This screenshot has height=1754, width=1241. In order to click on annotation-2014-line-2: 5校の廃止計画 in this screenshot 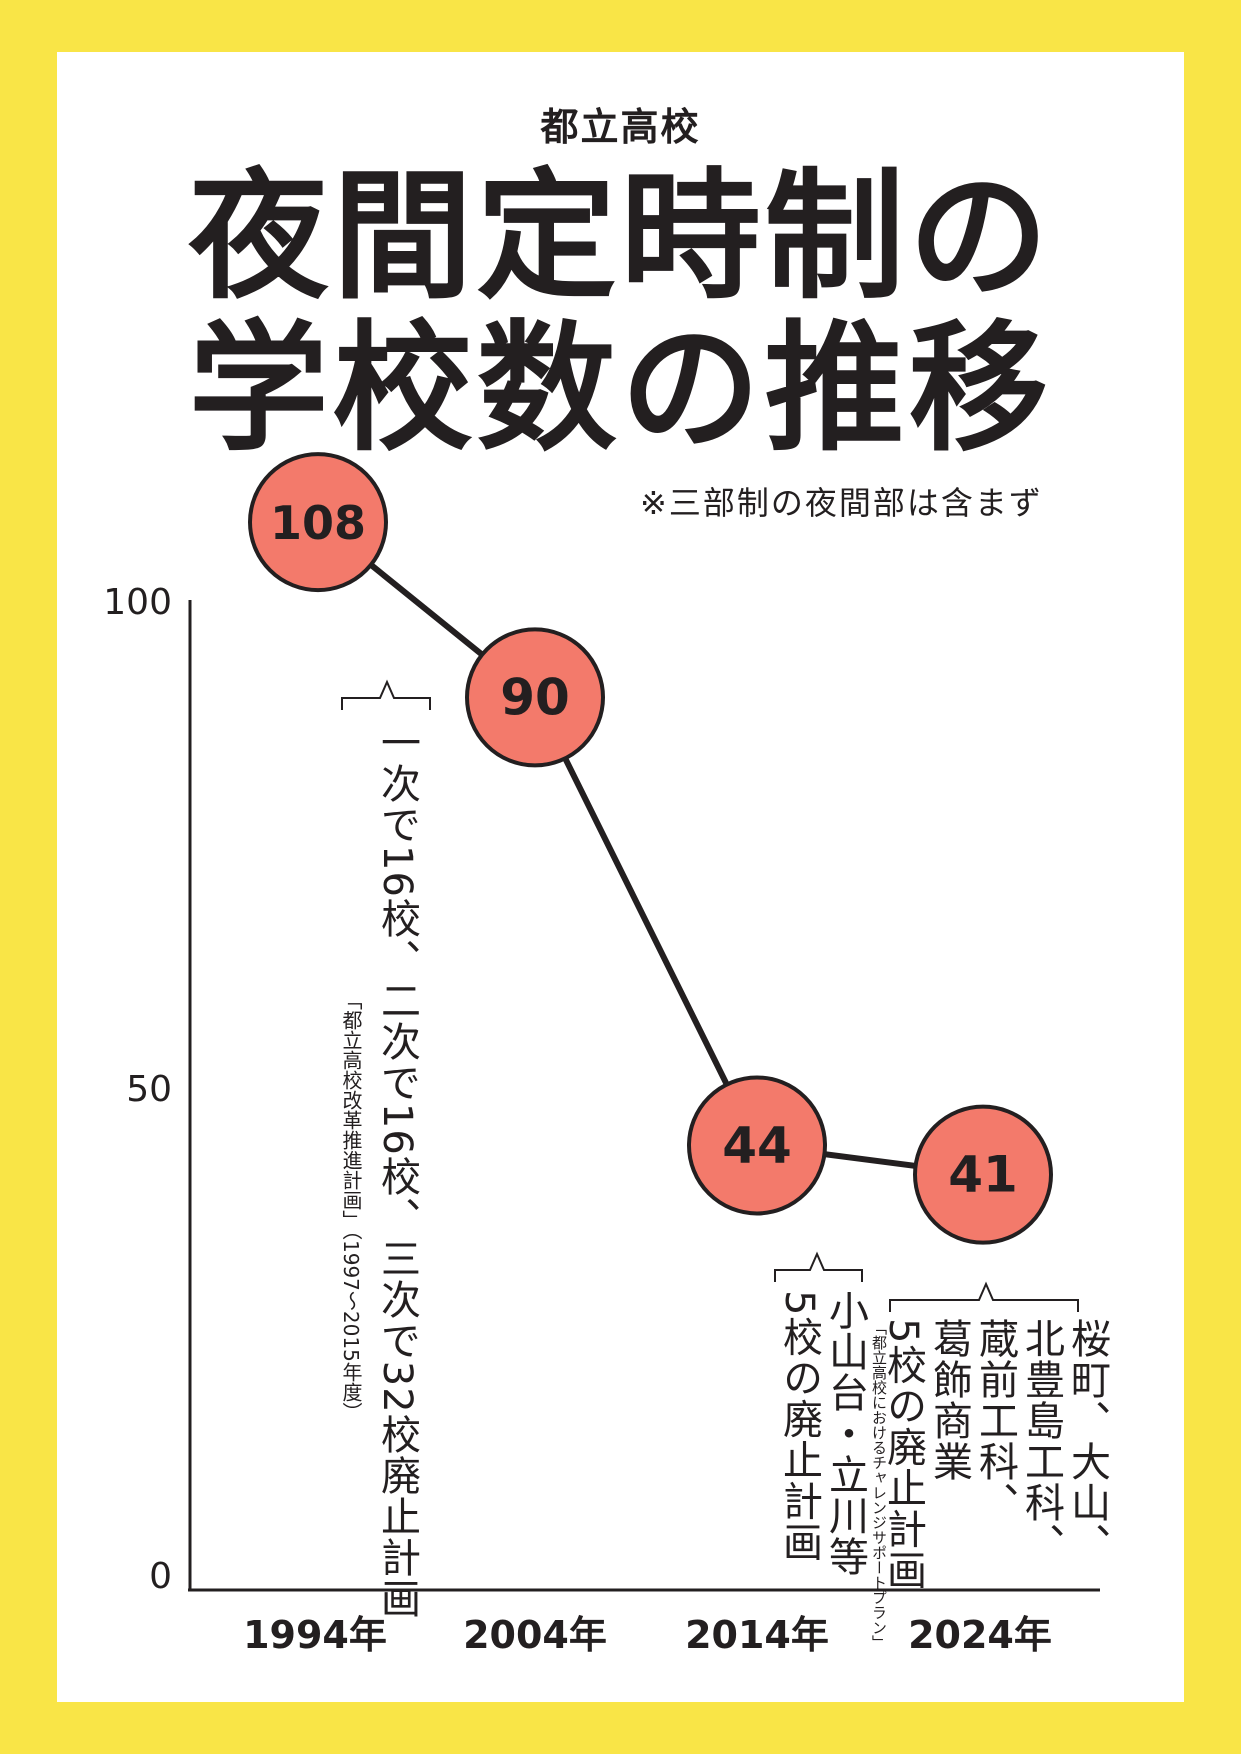, I will do `click(799, 1426)`.